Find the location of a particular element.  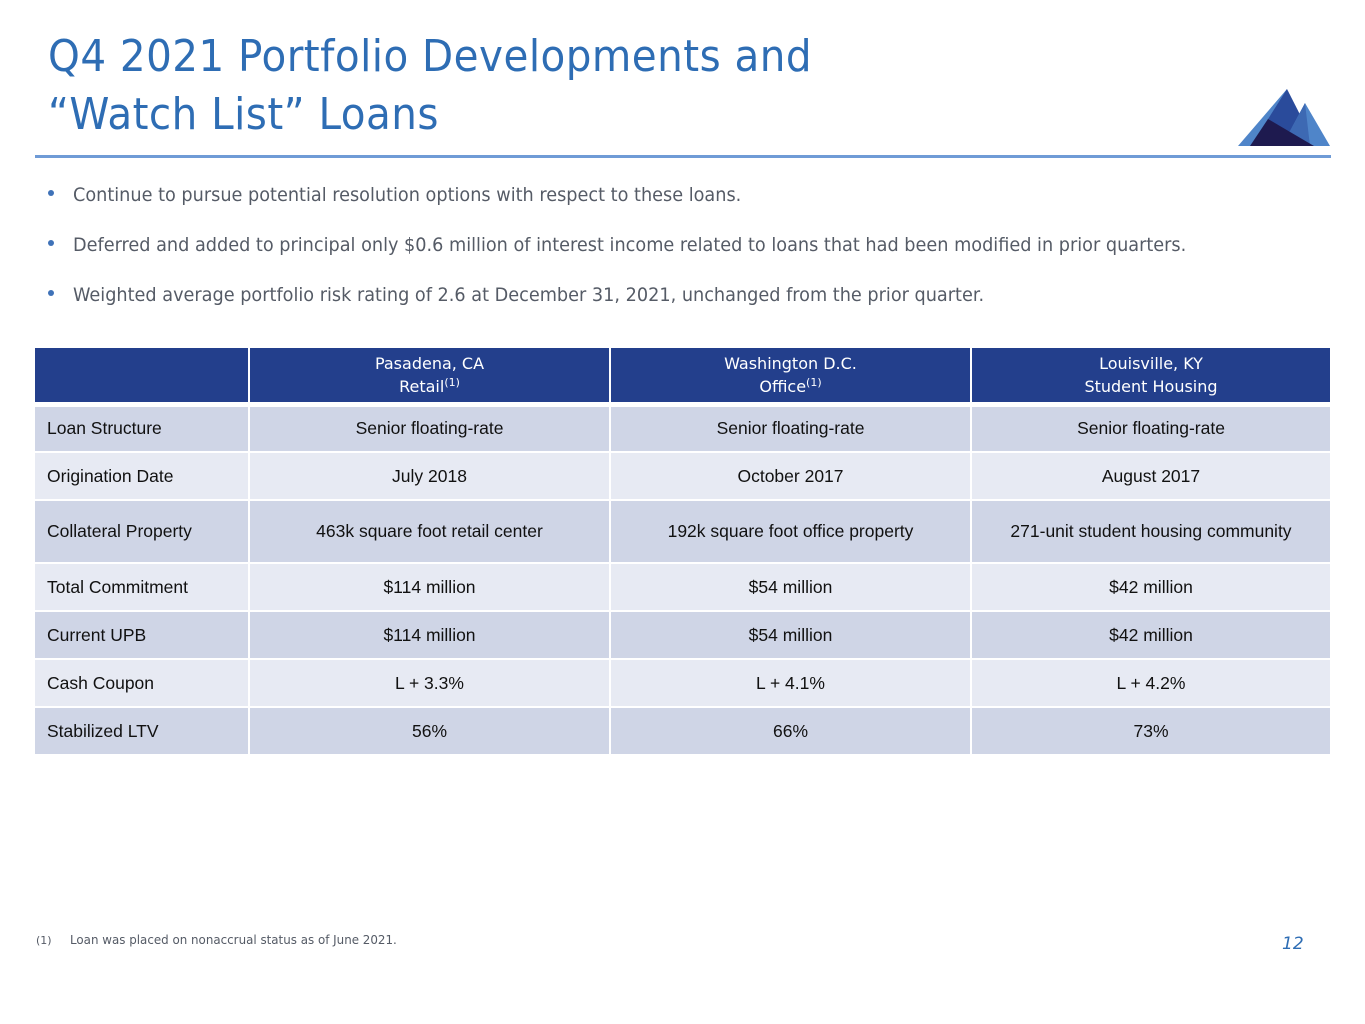

table-cell: 66% is located at coordinates (790, 731).